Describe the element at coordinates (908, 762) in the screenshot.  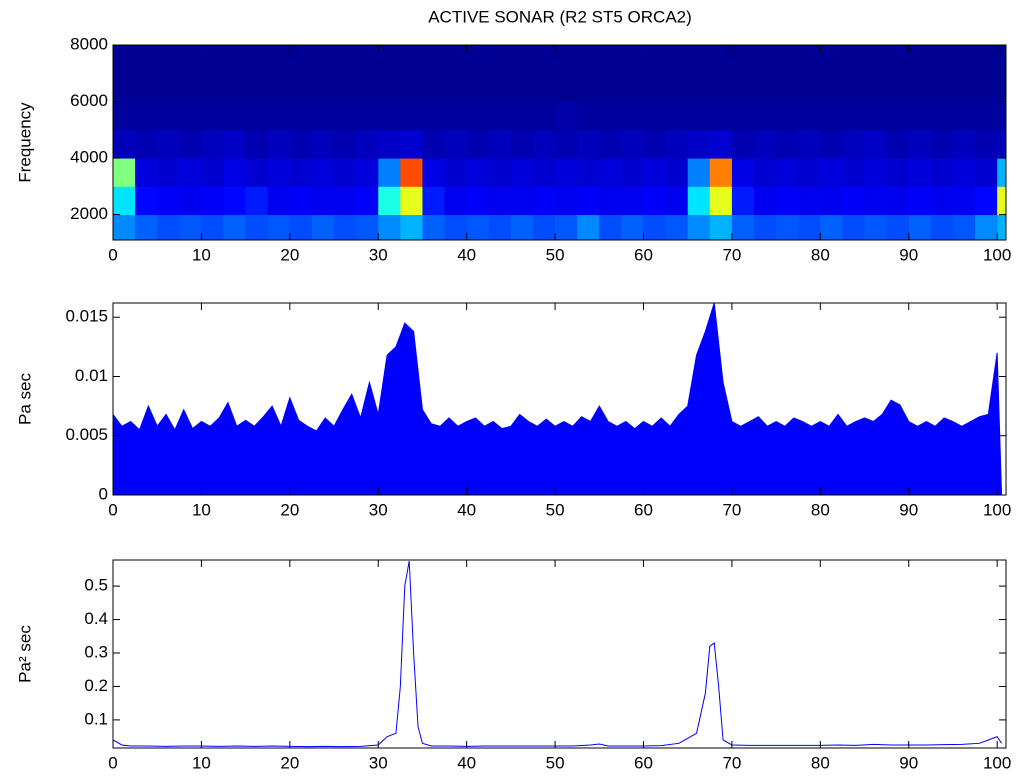
I see `x-tick-label: 90` at that location.